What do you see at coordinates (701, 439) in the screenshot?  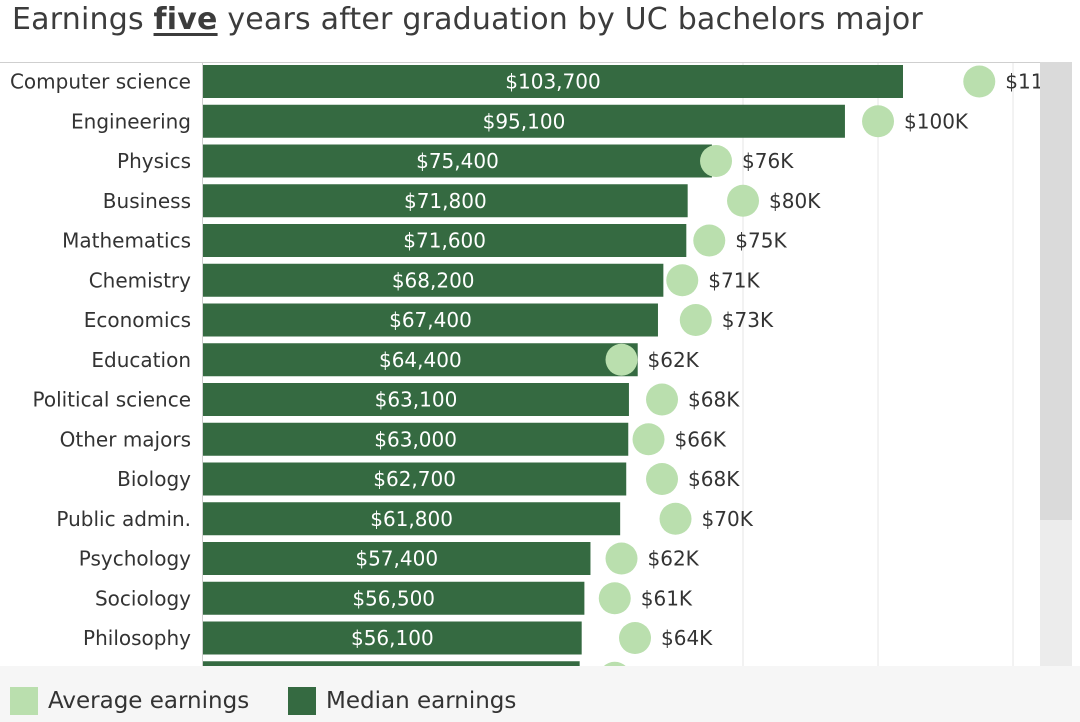 I see `average-value-label: $66K` at bounding box center [701, 439].